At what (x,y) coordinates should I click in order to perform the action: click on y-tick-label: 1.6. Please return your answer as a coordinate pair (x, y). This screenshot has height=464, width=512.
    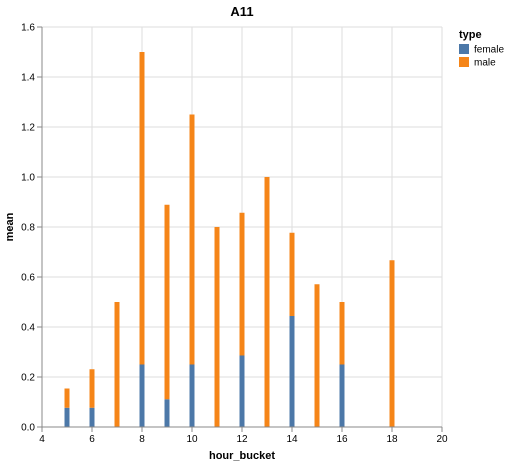
    Looking at the image, I should click on (28, 28).